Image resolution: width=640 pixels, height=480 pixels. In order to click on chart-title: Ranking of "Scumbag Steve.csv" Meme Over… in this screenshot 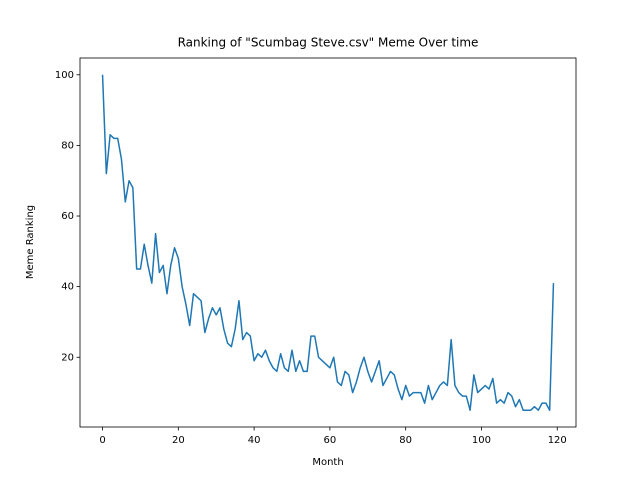, I will do `click(328, 43)`.